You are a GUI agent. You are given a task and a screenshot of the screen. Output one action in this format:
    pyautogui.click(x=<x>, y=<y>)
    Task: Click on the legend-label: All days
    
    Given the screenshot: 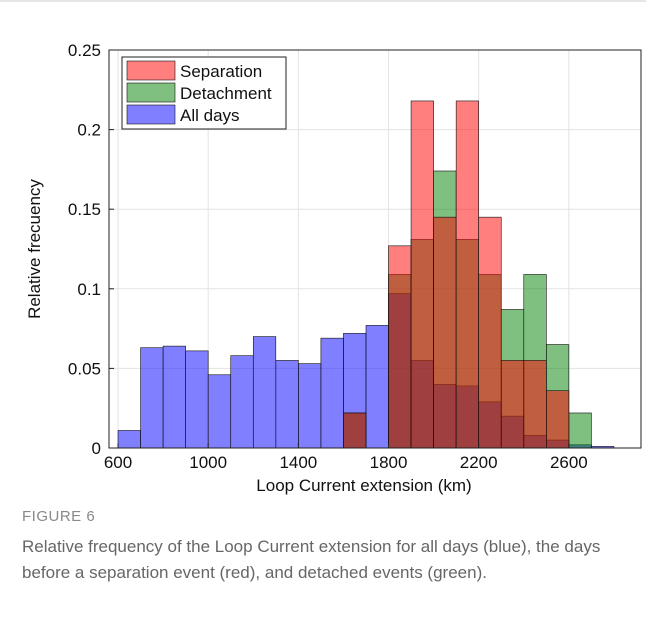 What is the action you would take?
    pyautogui.click(x=210, y=115)
    